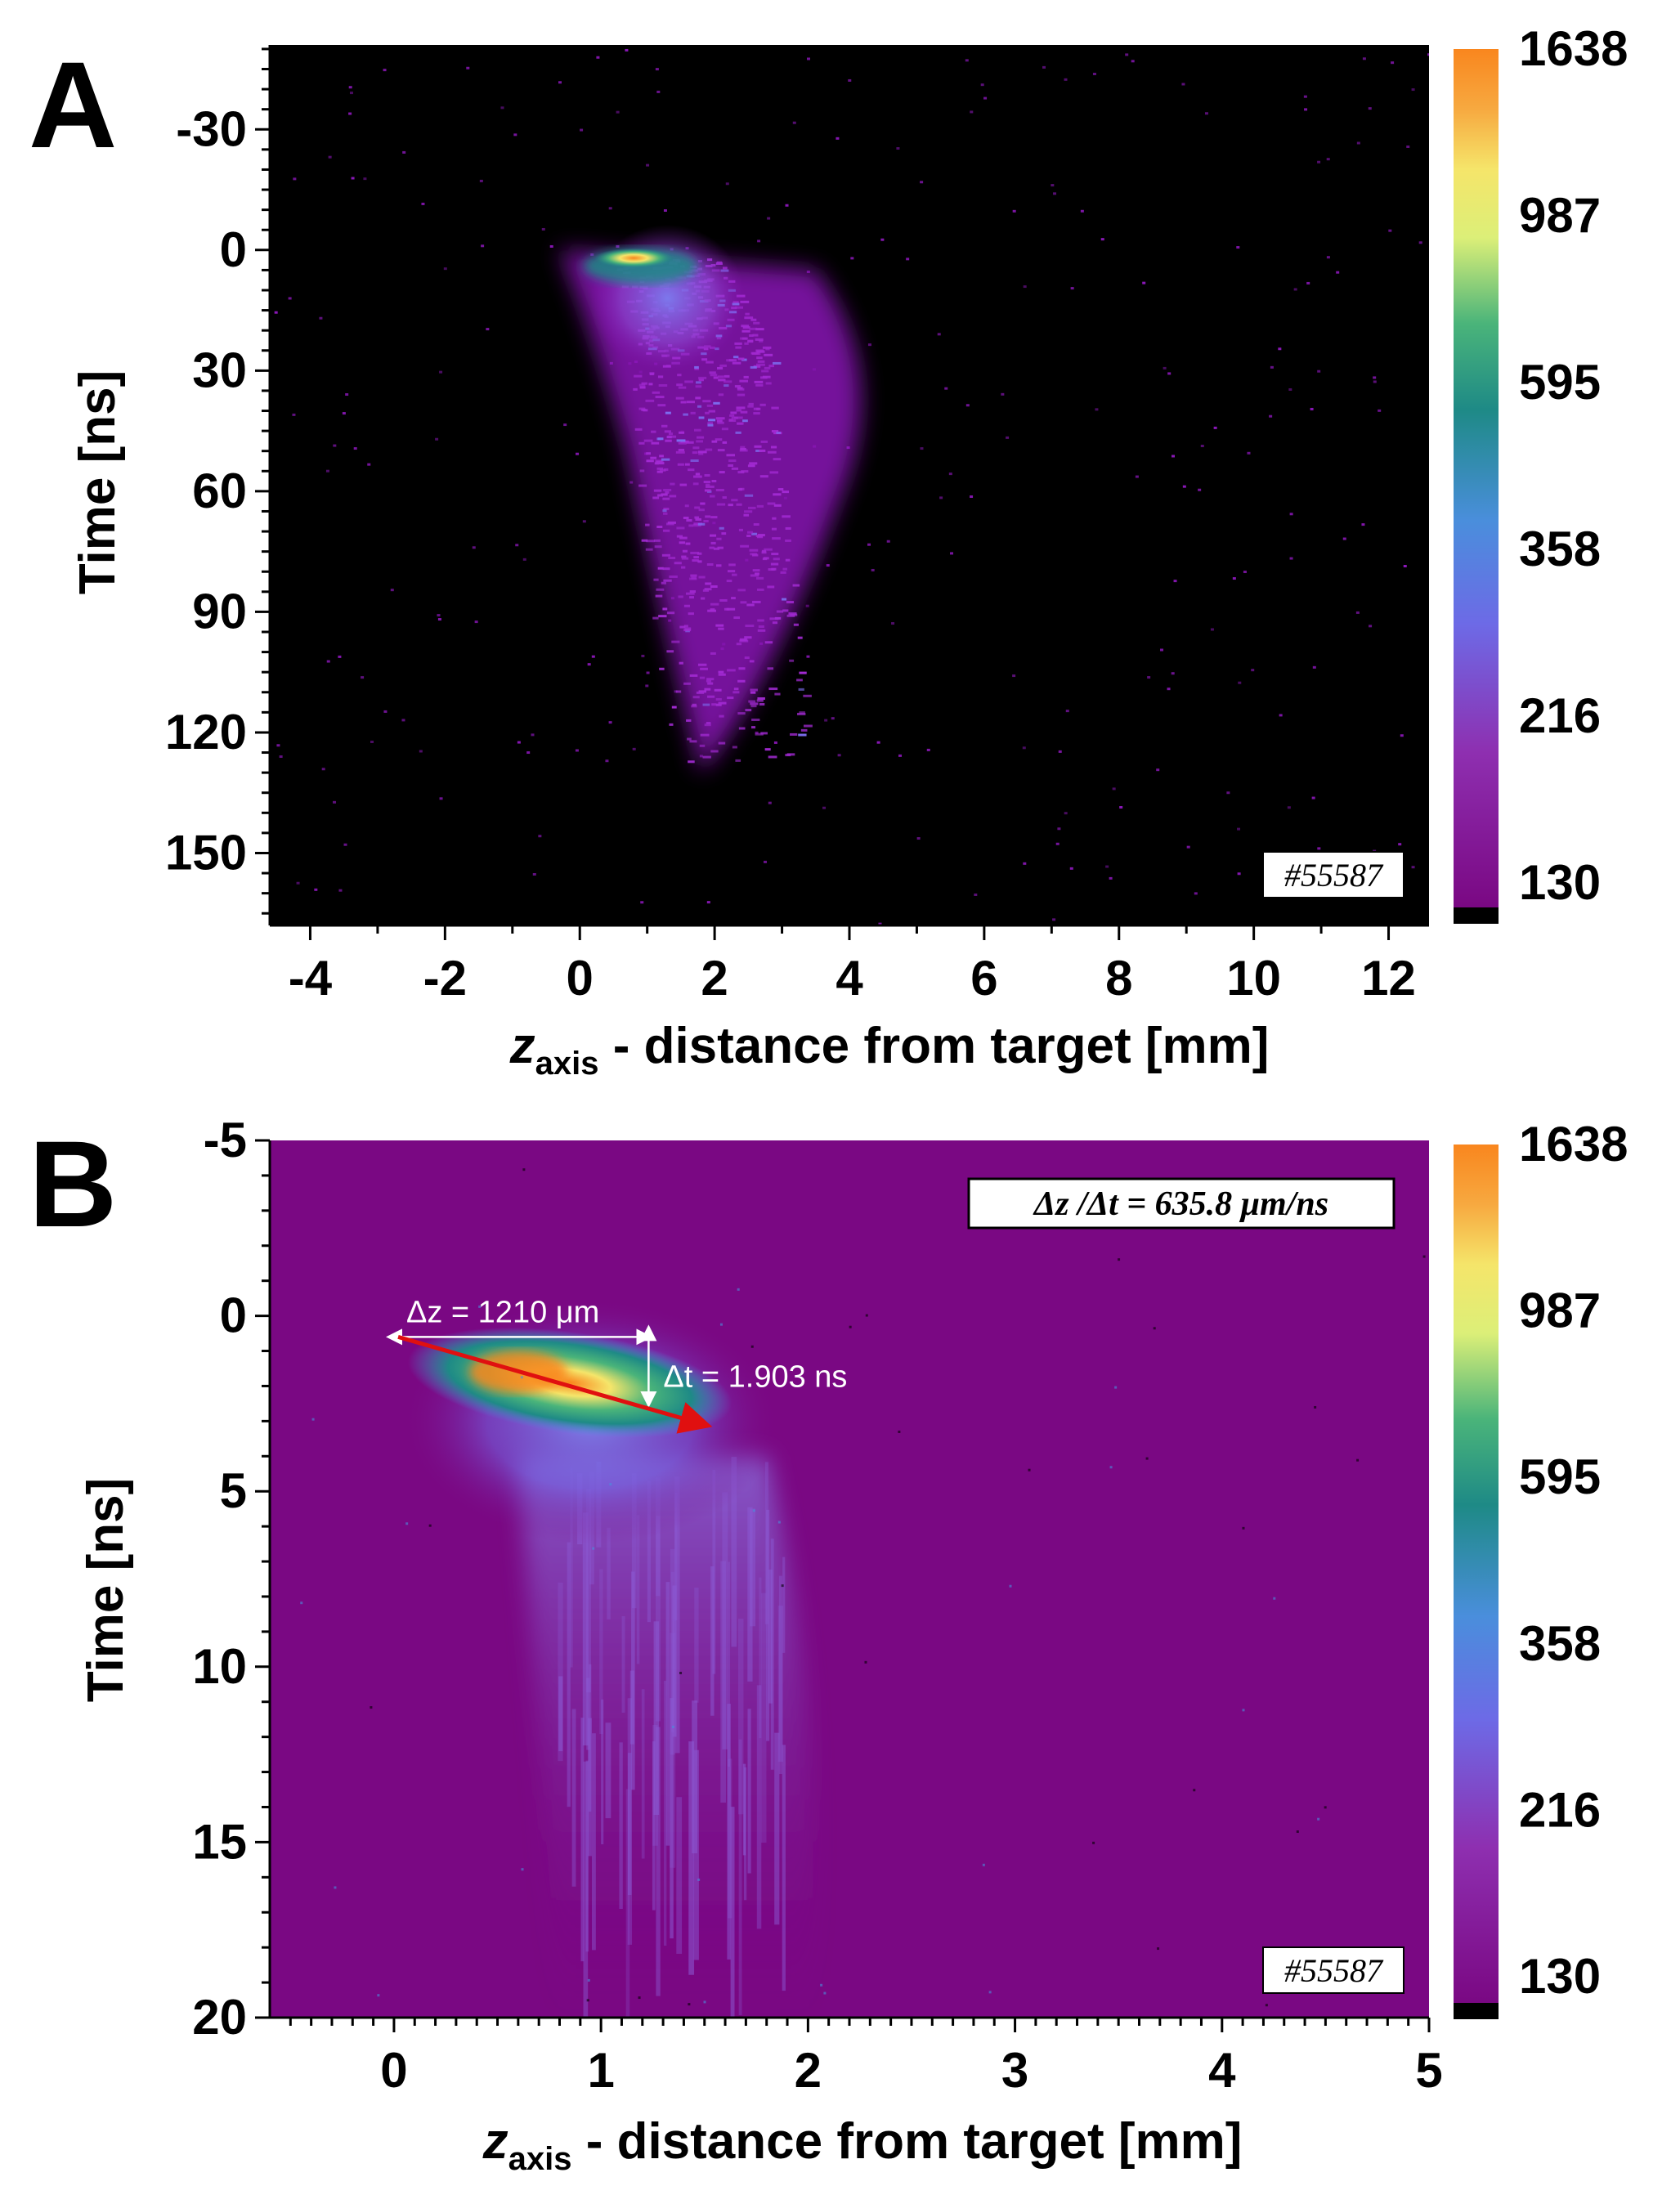 The height and width of the screenshot is (2195, 1680). I want to click on panel-b-colorbar, so click(1476, 1582).